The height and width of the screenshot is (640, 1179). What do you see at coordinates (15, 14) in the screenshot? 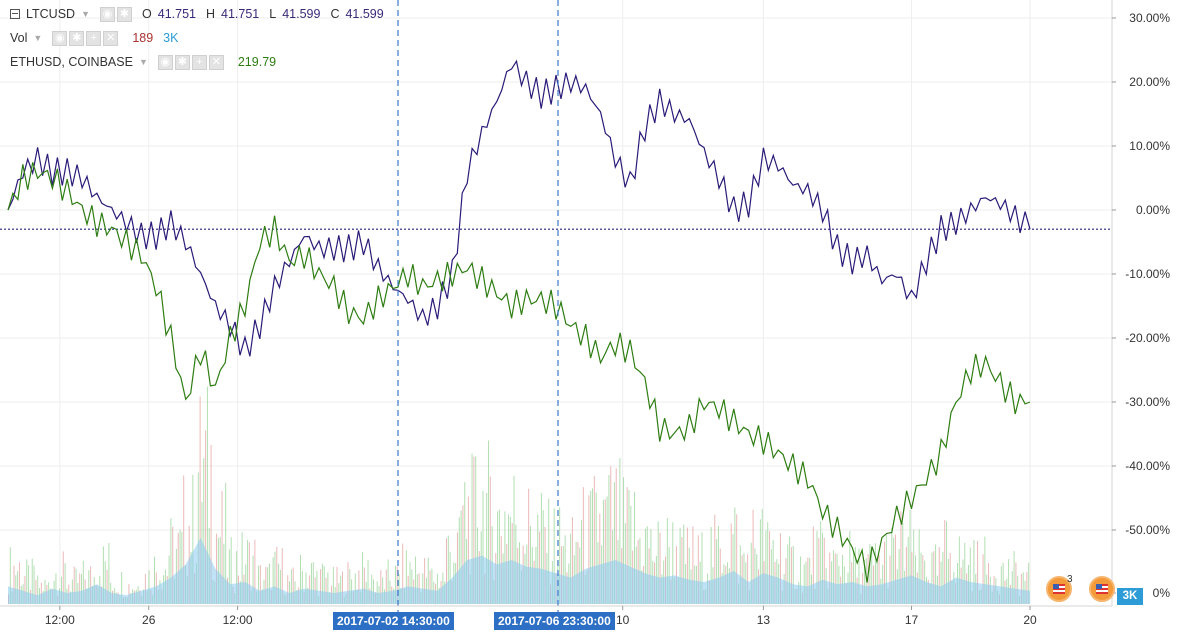
I see `collapse-legend-icon` at bounding box center [15, 14].